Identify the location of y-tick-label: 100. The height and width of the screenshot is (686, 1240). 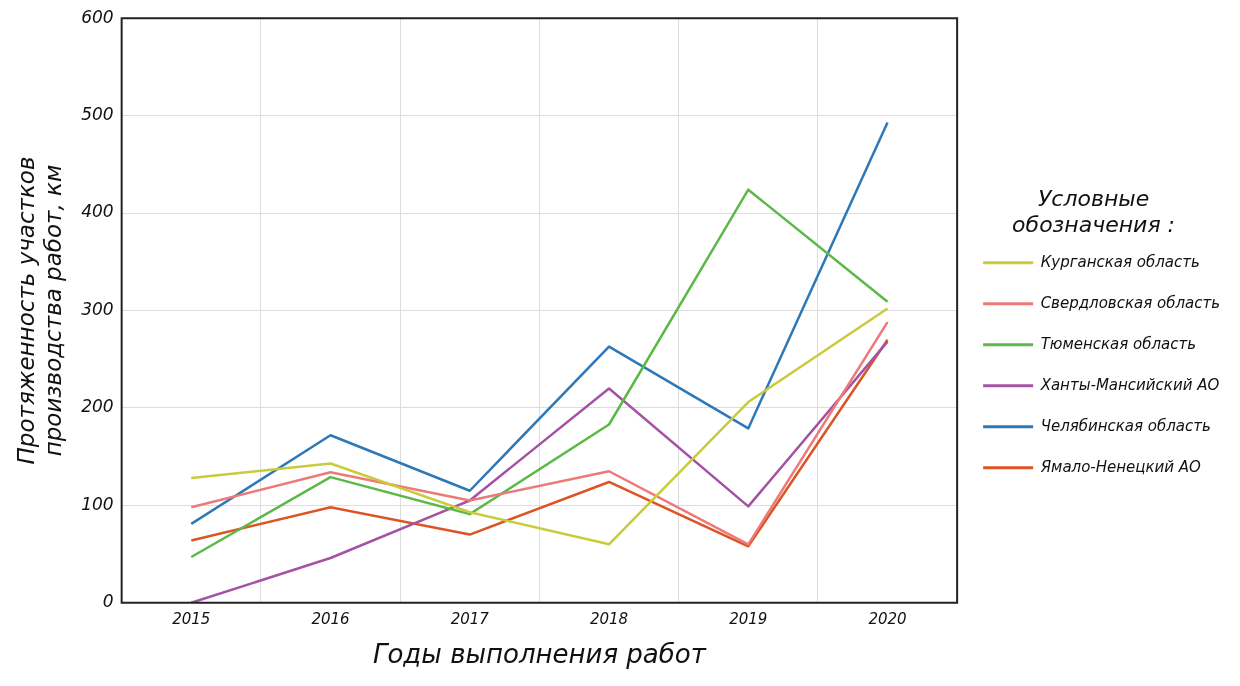
(97, 503).